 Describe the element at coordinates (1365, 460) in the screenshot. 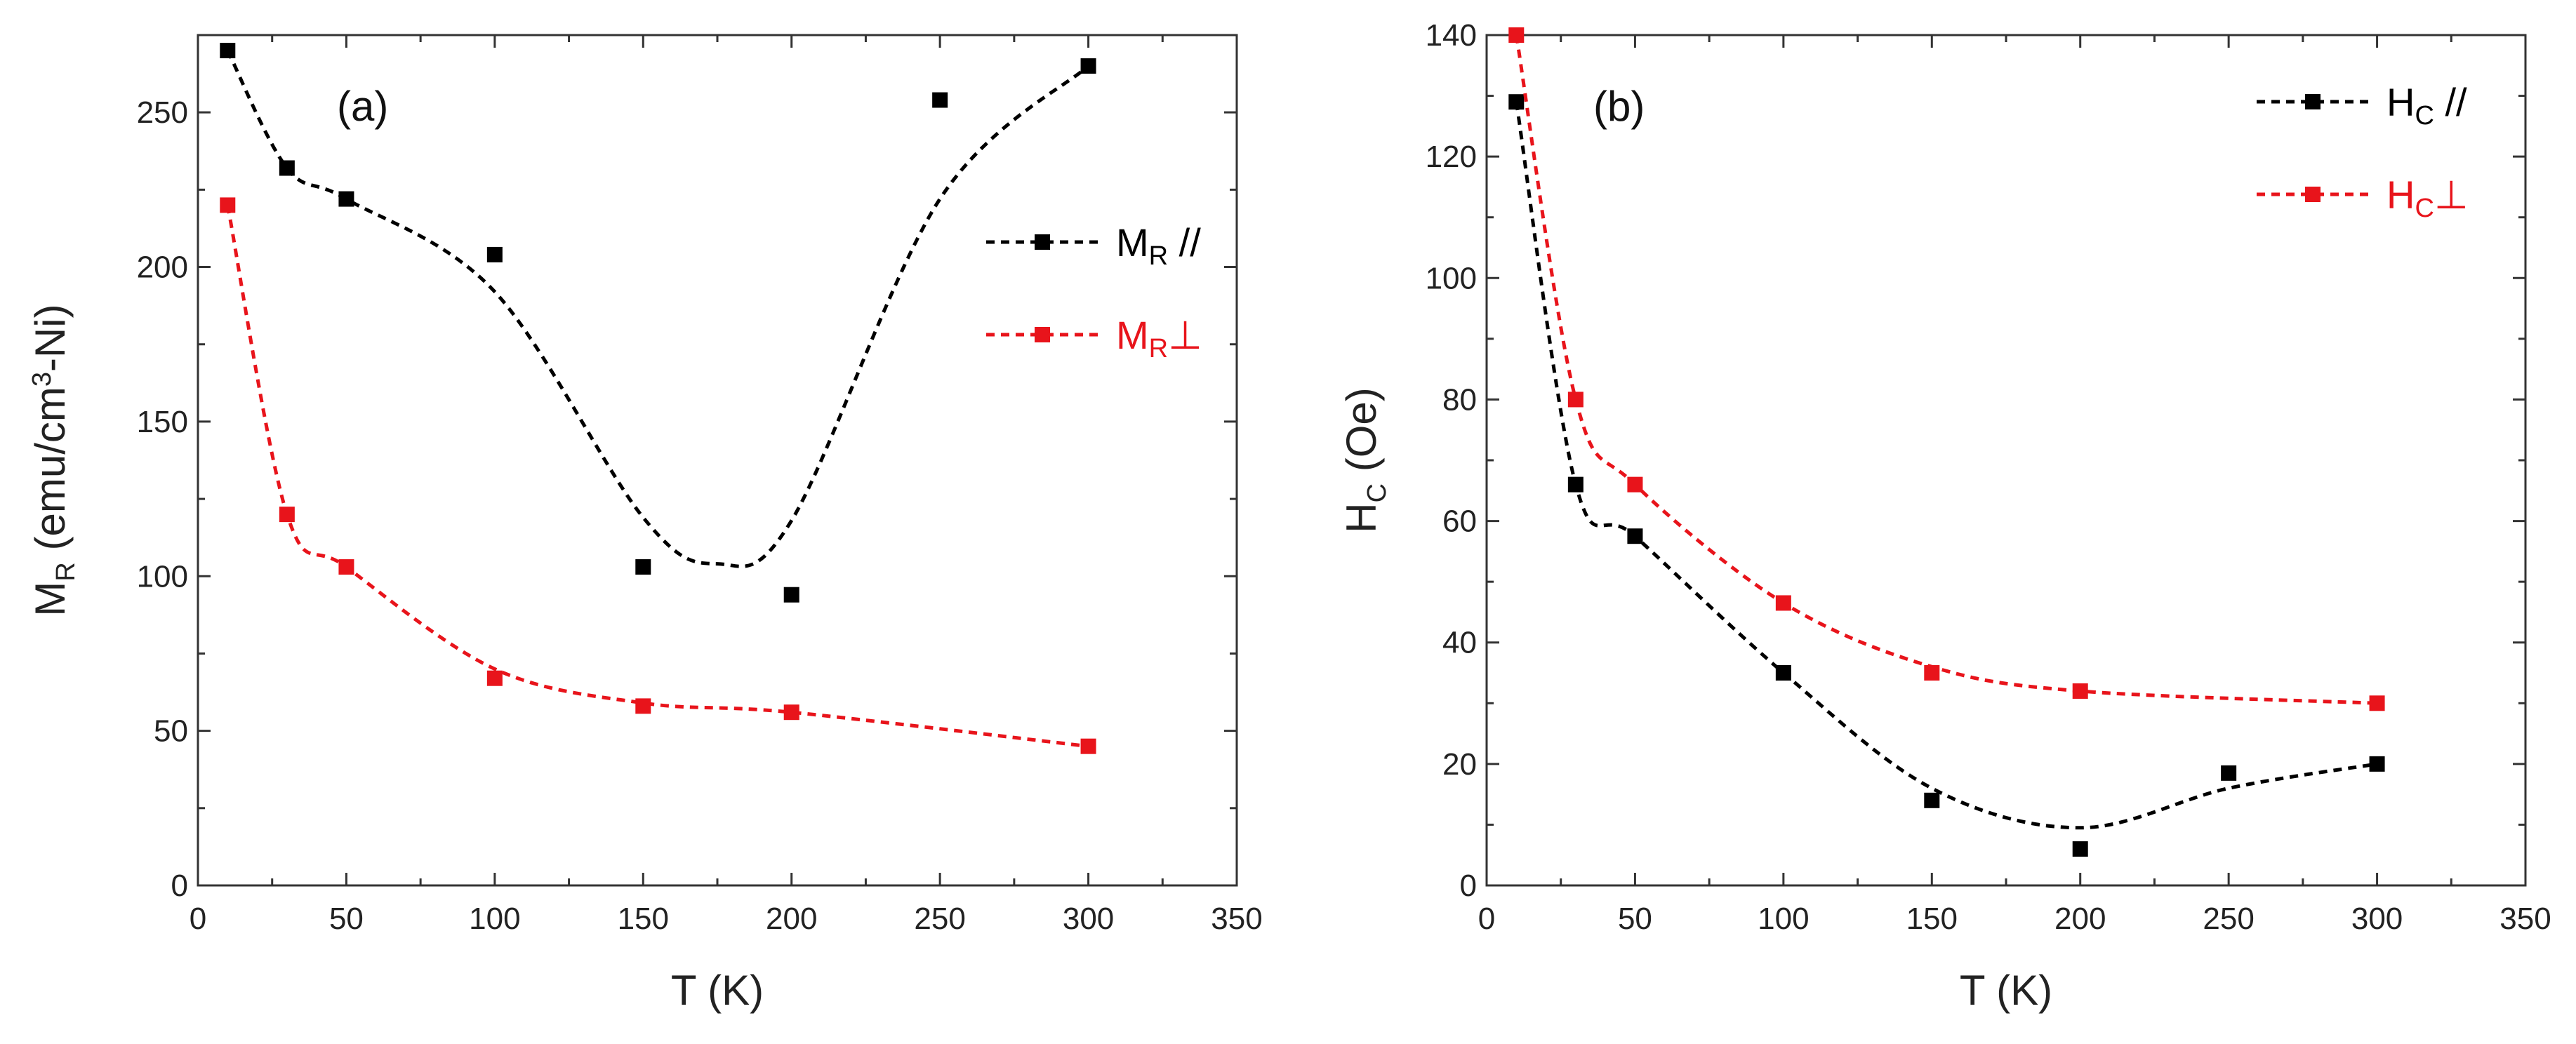

I see `y-axis-label: HC (Oe)` at that location.